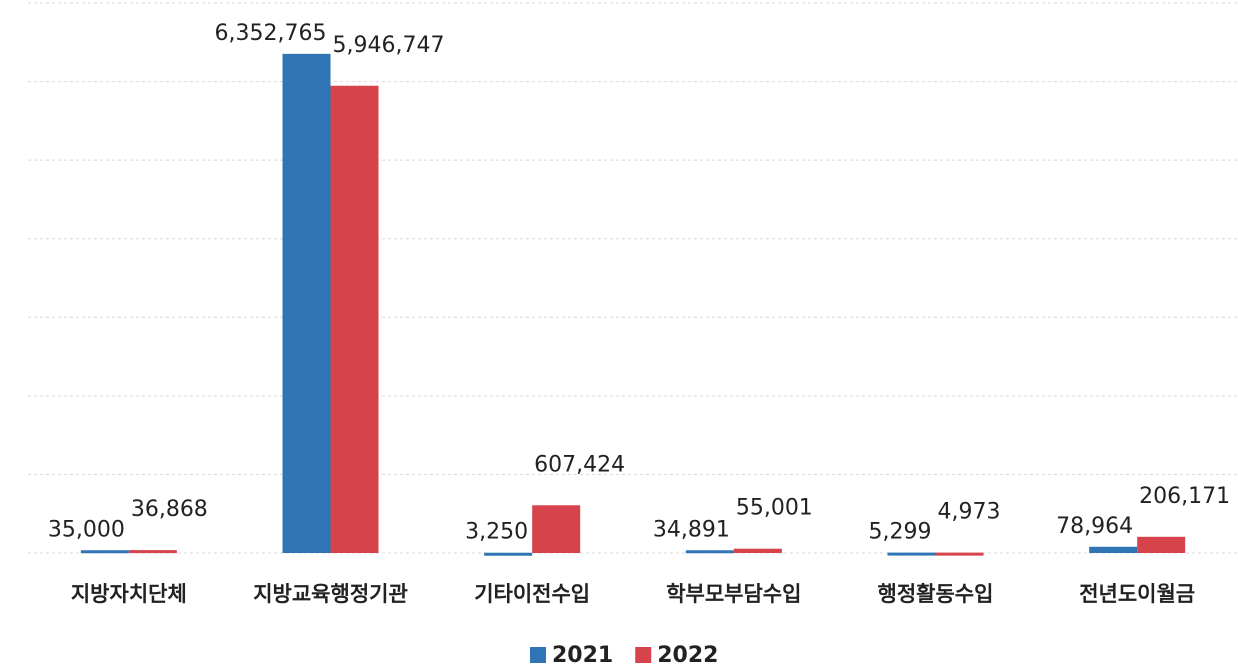 Image resolution: width=1238 pixels, height=670 pixels. Describe the element at coordinates (582, 655) in the screenshot. I see `legend-label: 2021` at that location.